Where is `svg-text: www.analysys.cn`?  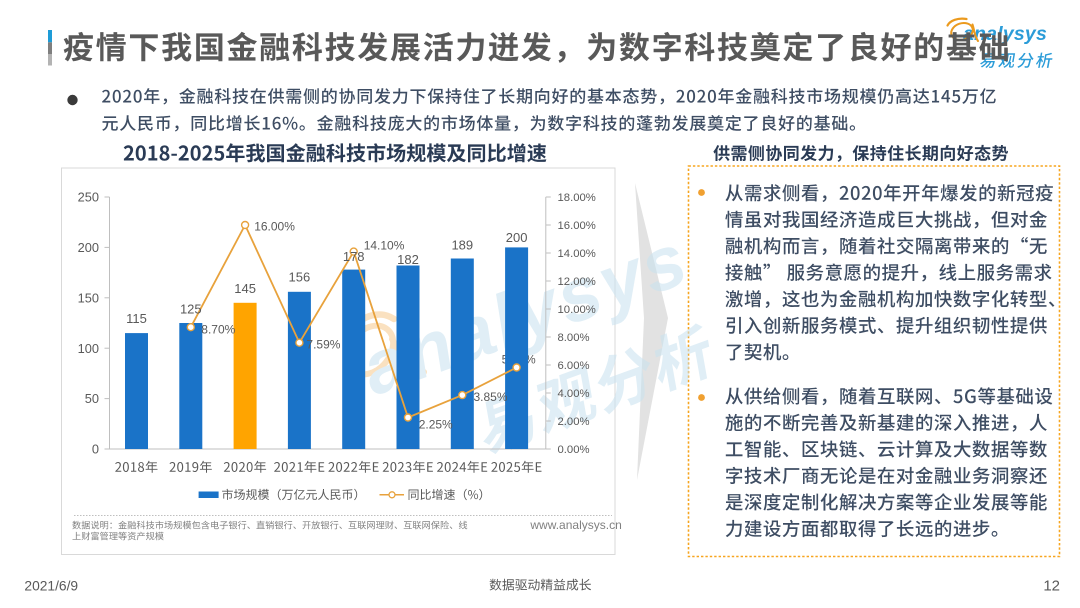
svg-text: www.analysys.cn is located at coordinates (575, 525).